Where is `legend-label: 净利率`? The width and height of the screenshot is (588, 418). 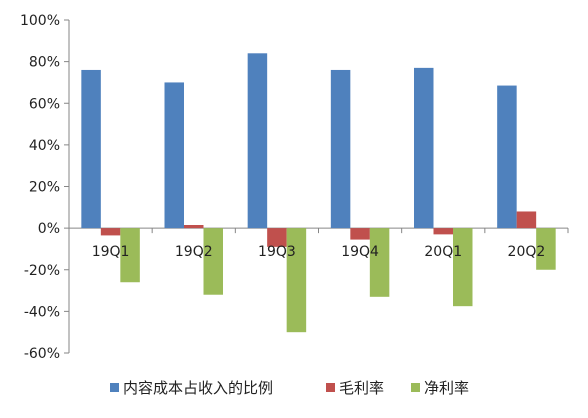
legend-label: 净利率 is located at coordinates (446, 388).